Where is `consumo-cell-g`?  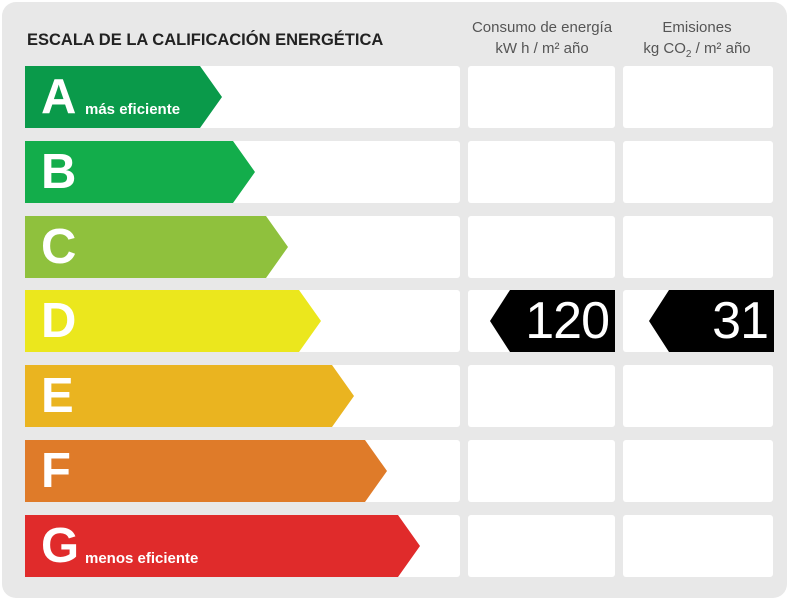 consumo-cell-g is located at coordinates (541, 546).